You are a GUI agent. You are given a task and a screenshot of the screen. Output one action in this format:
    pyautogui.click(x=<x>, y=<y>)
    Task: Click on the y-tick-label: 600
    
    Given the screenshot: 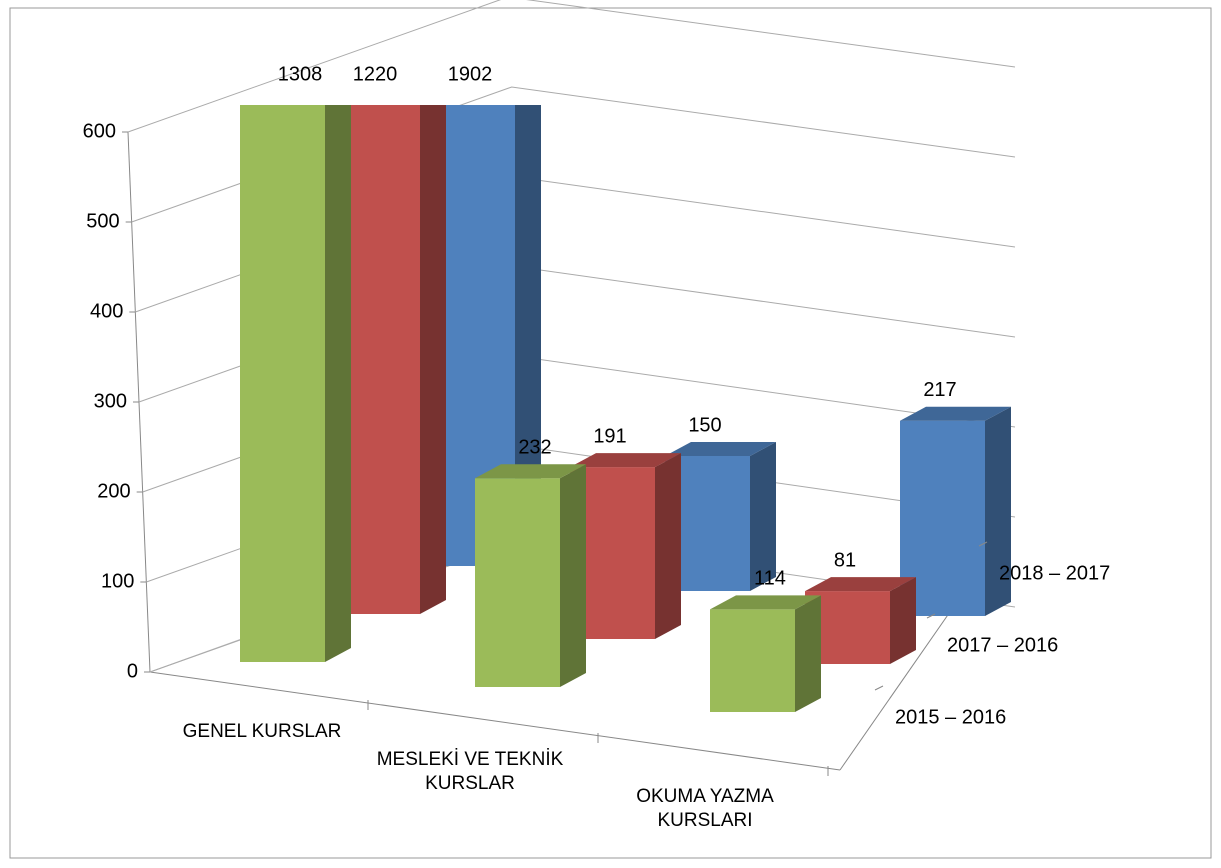 What is the action you would take?
    pyautogui.click(x=99, y=131)
    